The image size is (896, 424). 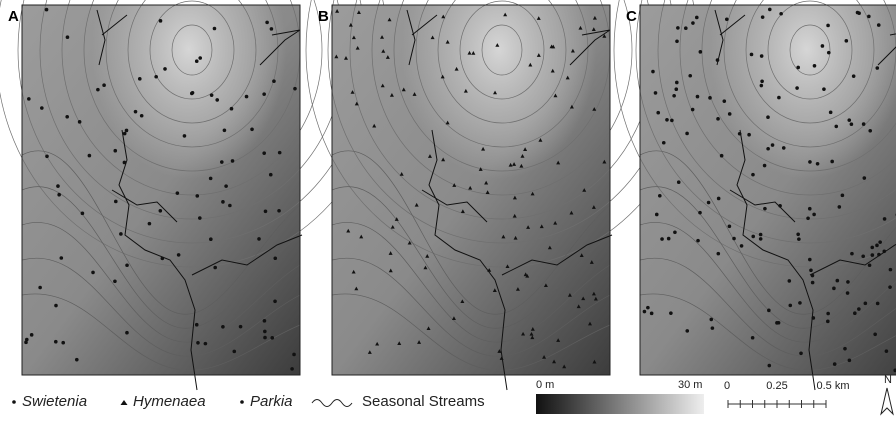 I want to click on panel-label: C, so click(x=631, y=16).